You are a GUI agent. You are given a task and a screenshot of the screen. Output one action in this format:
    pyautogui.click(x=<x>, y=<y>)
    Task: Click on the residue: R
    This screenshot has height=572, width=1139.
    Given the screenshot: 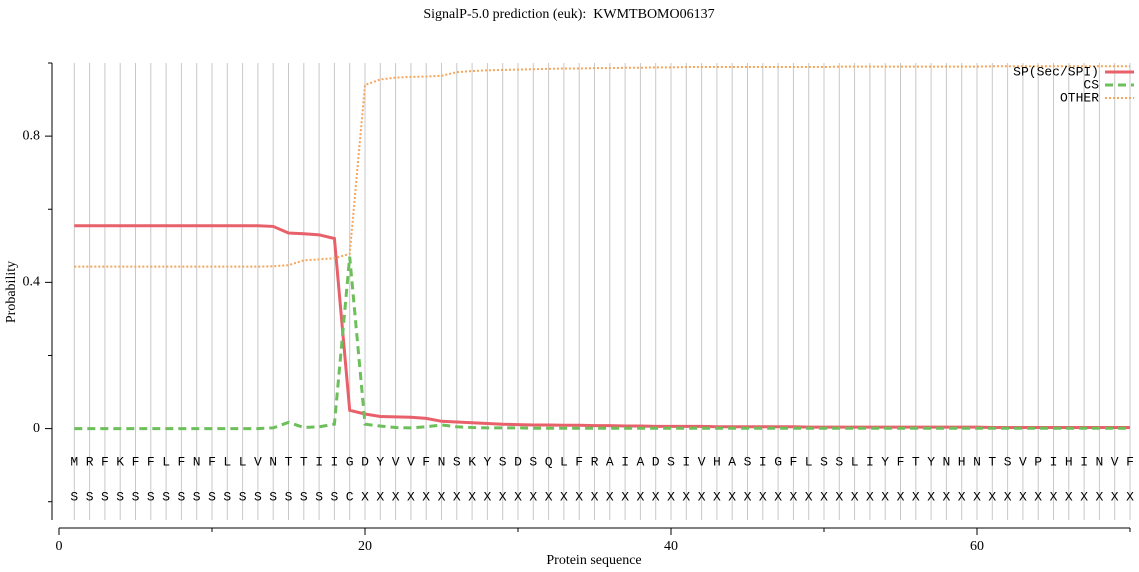 What is the action you would take?
    pyautogui.click(x=595, y=461)
    